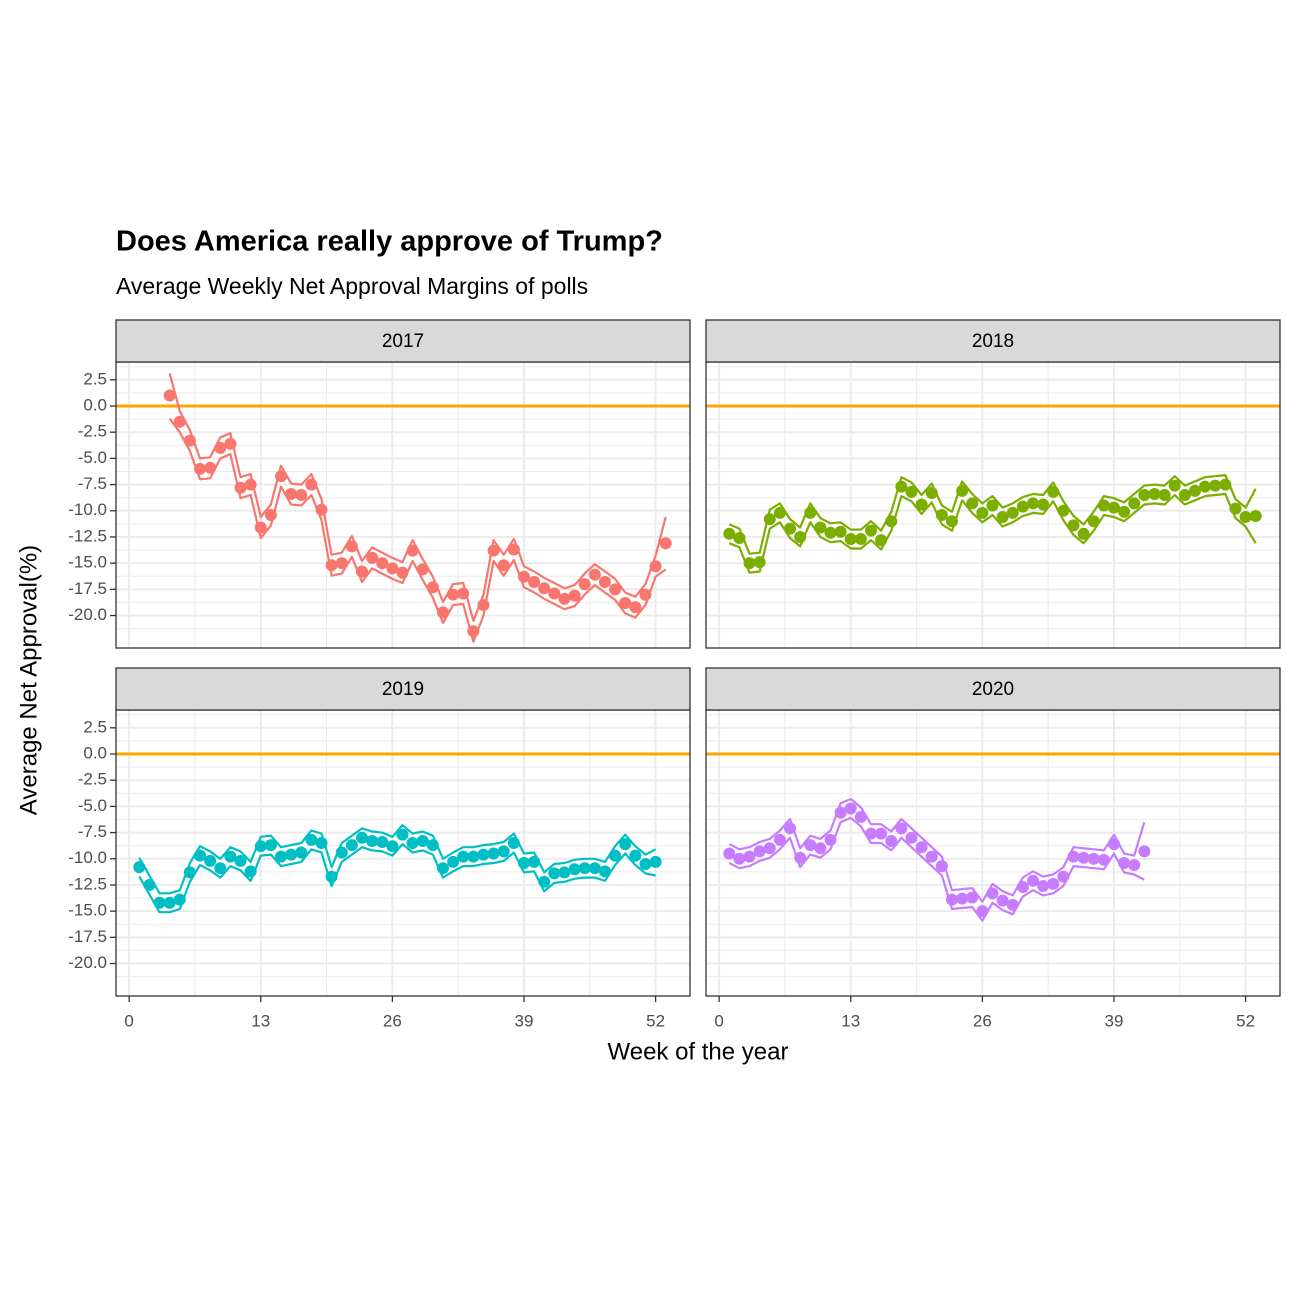  Describe the element at coordinates (87, 936) in the screenshot. I see `y-tick-label: -17.5` at that location.